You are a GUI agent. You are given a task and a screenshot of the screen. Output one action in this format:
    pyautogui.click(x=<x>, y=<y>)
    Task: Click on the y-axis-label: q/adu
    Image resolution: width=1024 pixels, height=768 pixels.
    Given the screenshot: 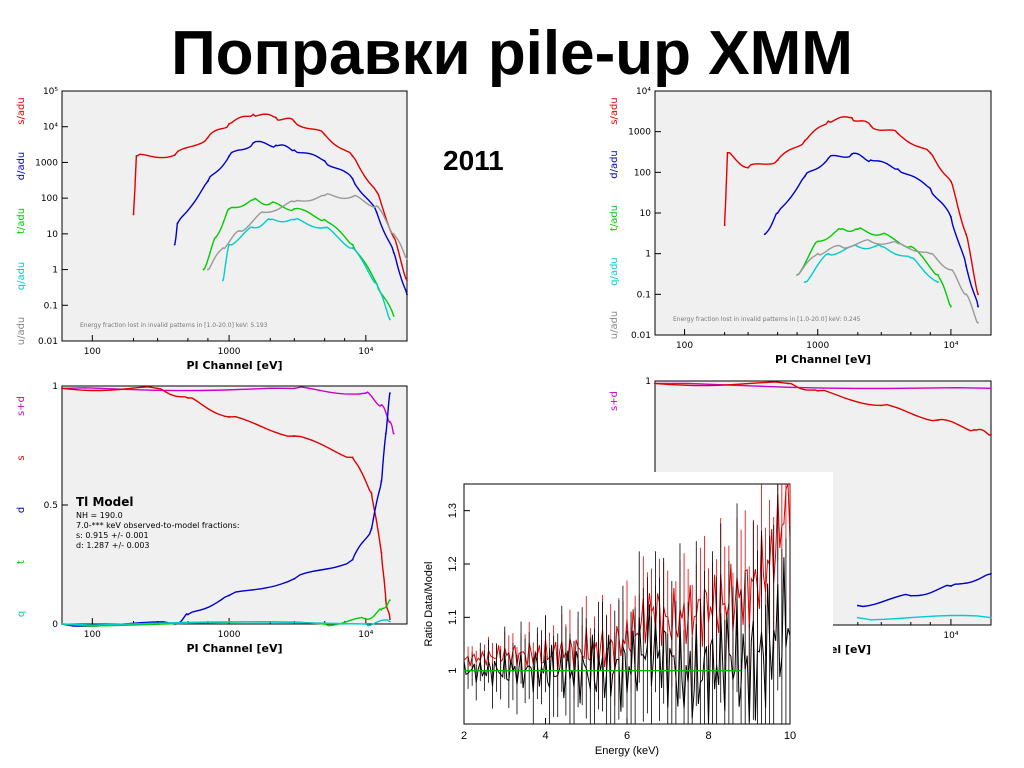 What is the action you would take?
    pyautogui.click(x=614, y=271)
    